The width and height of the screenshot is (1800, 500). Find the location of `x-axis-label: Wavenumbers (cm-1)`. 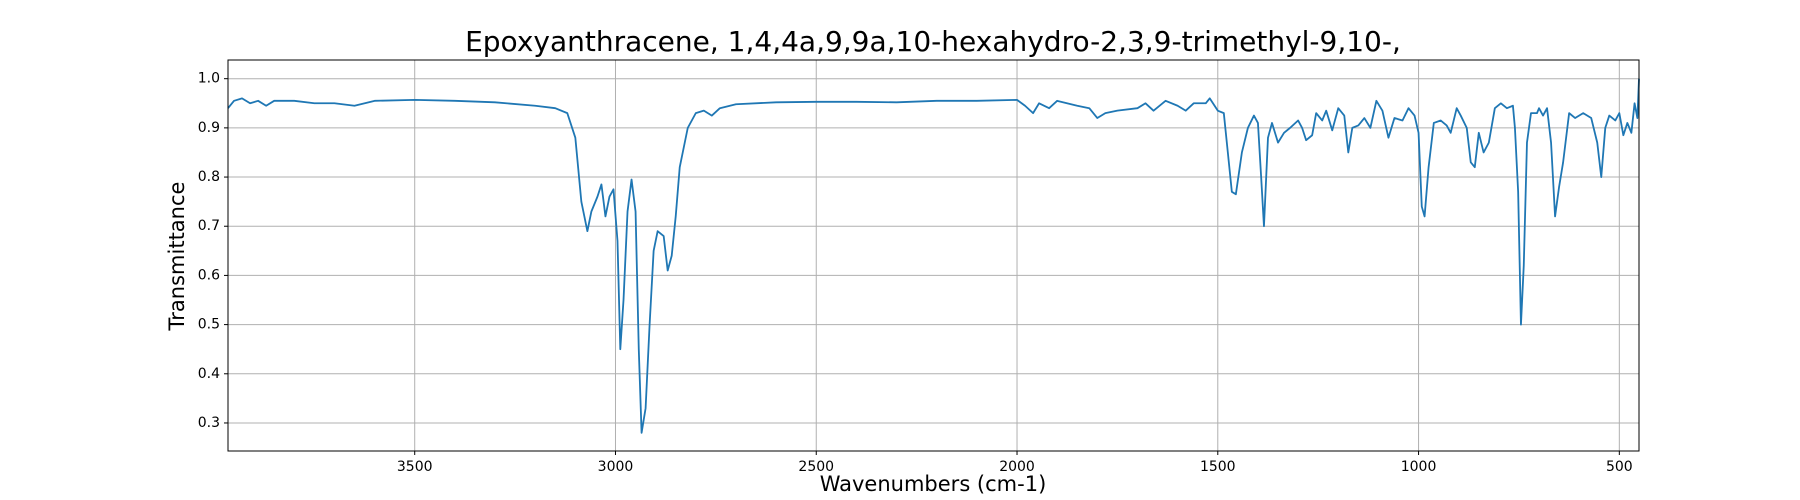

x-axis-label: Wavenumbers (cm-1) is located at coordinates (933, 484).